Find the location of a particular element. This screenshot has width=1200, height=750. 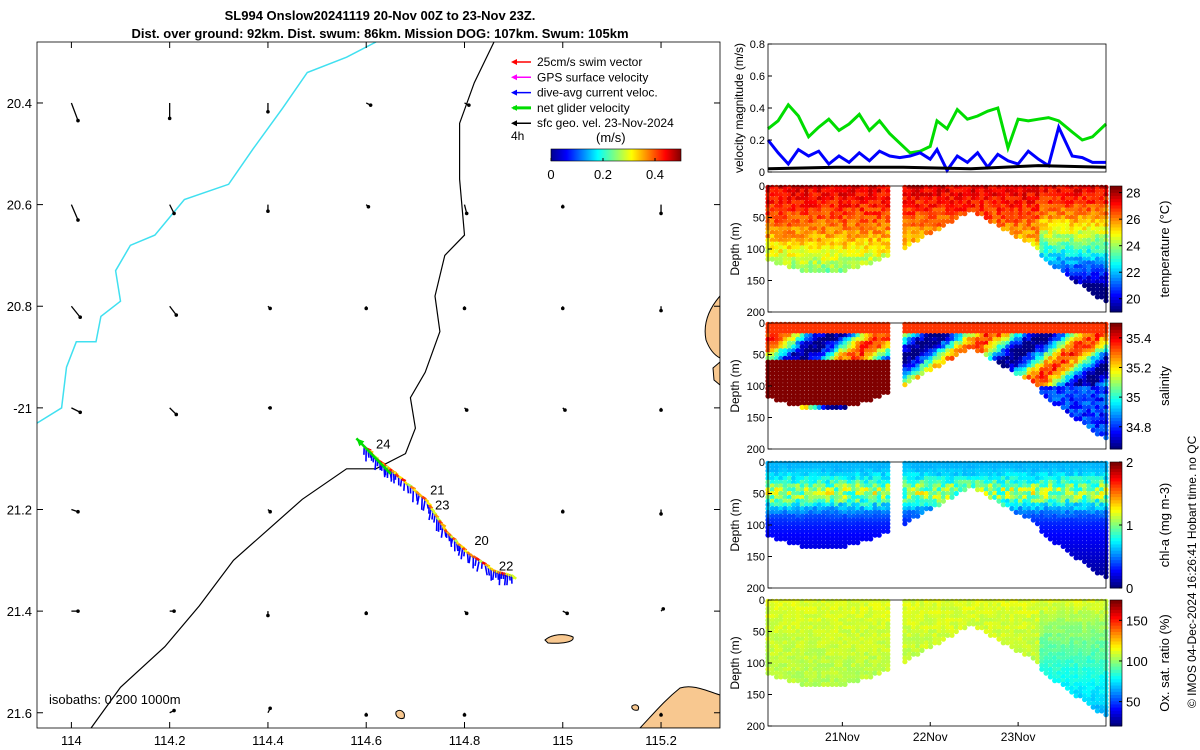

geo-vector is located at coordinates (366, 613).